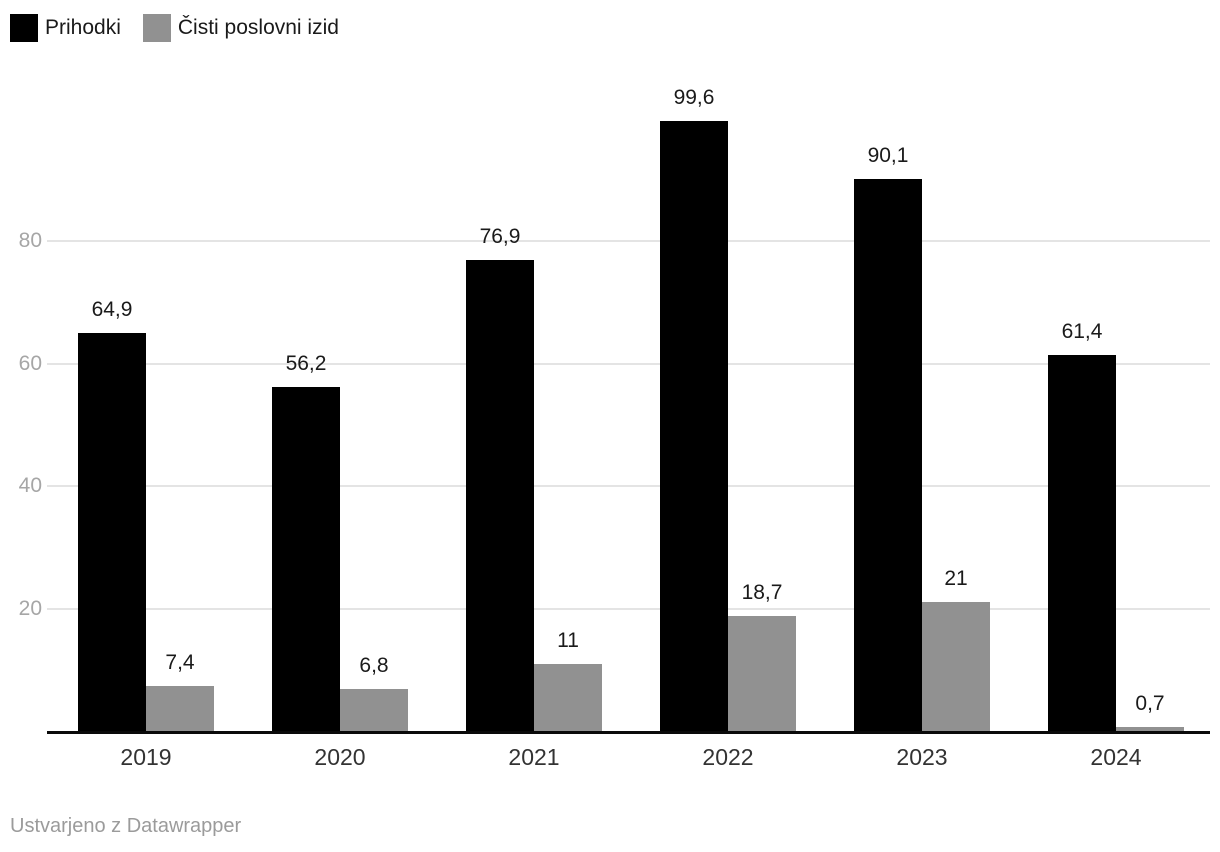 Image resolution: width=1220 pixels, height=852 pixels. Describe the element at coordinates (258, 27) in the screenshot. I see `legend-label-cisti-poslovni-izid: Čisti poslovni izid` at that location.